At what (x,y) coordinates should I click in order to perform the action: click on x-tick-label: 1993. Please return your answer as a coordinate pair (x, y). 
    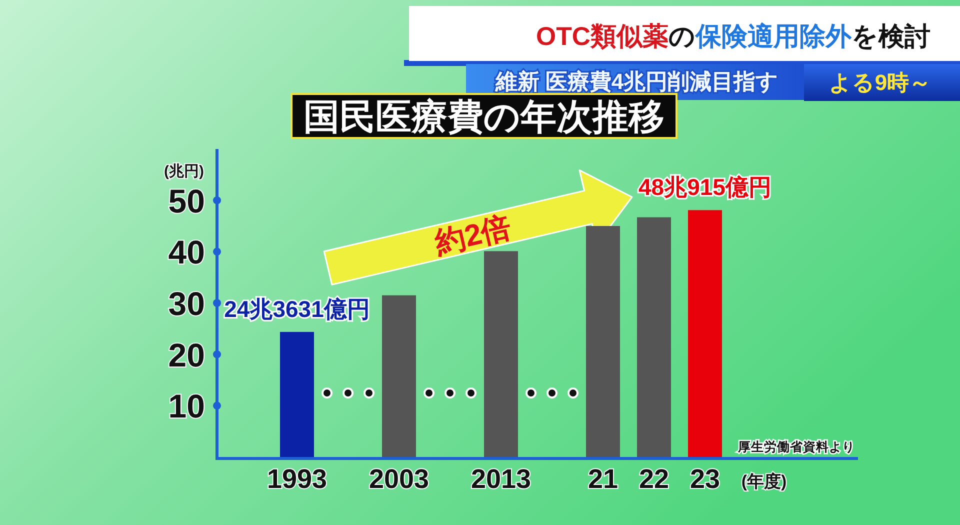
    Looking at the image, I should click on (297, 479).